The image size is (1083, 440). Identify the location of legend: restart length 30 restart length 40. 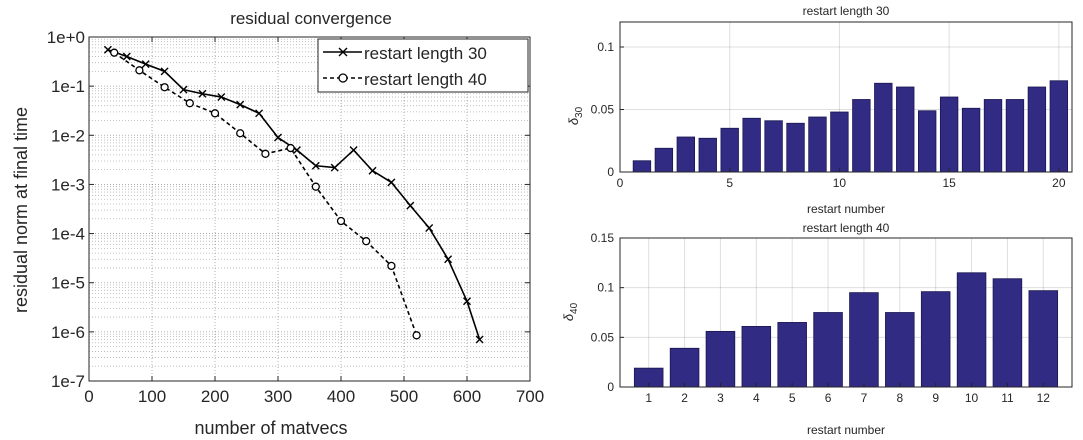
(423, 65).